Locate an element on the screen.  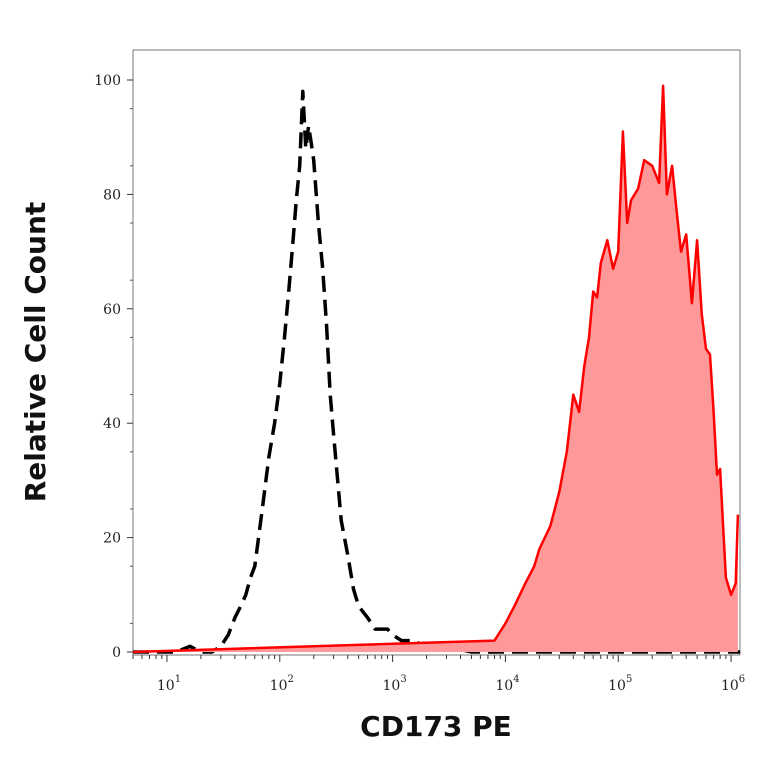
y-tick-label: 60 is located at coordinates (112, 310).